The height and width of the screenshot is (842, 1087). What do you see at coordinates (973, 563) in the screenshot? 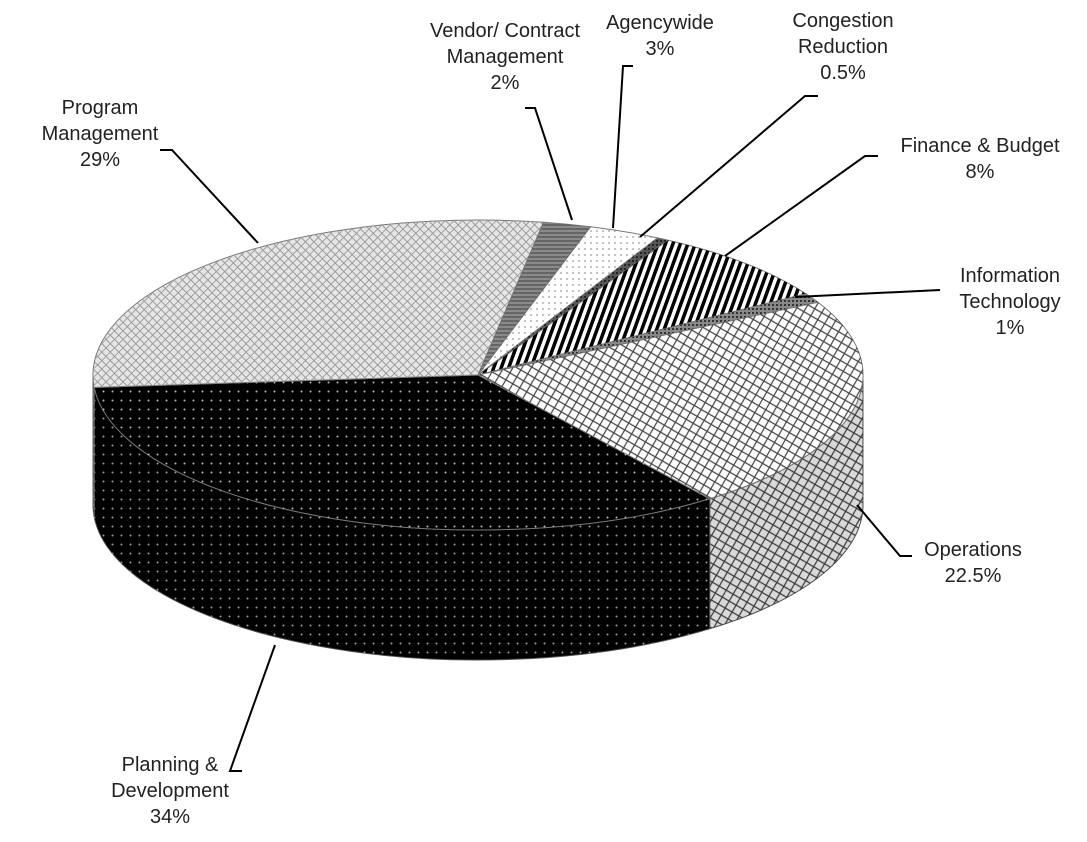
I see `data-label: Operations 22.5%` at bounding box center [973, 563].